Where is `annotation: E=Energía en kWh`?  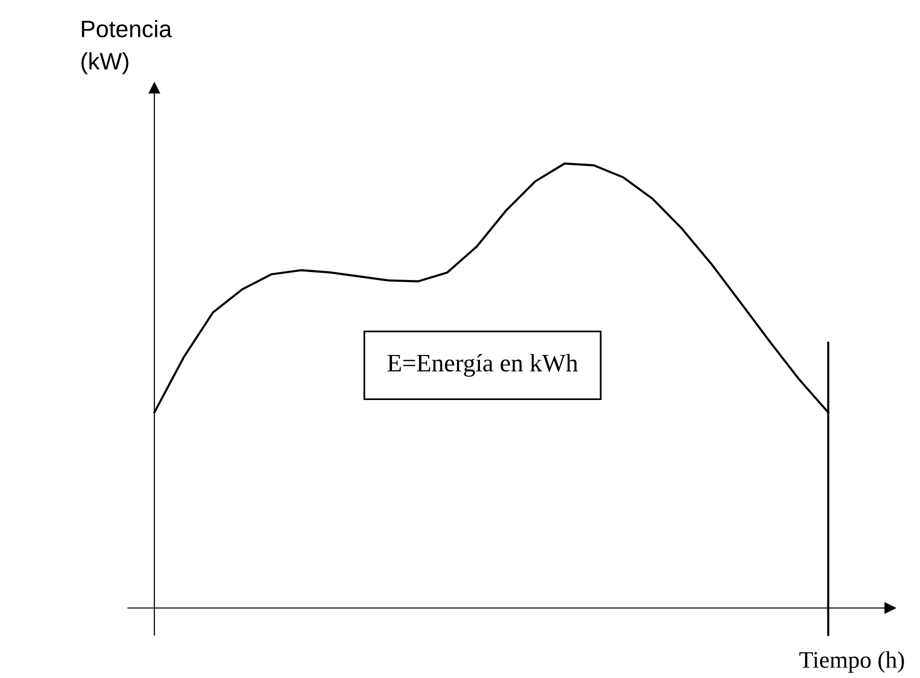
annotation: E=Energía en kWh is located at coordinates (483, 365).